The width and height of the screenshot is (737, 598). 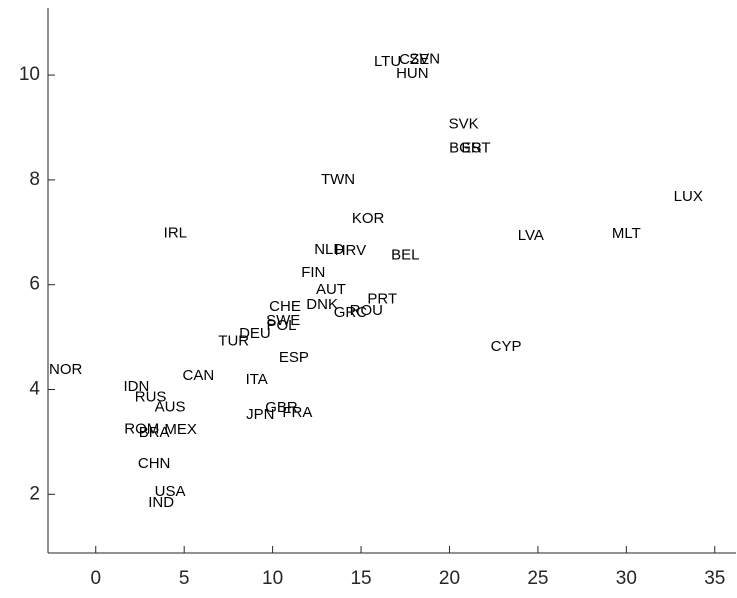 I want to click on point-label: LVA, so click(x=531, y=235).